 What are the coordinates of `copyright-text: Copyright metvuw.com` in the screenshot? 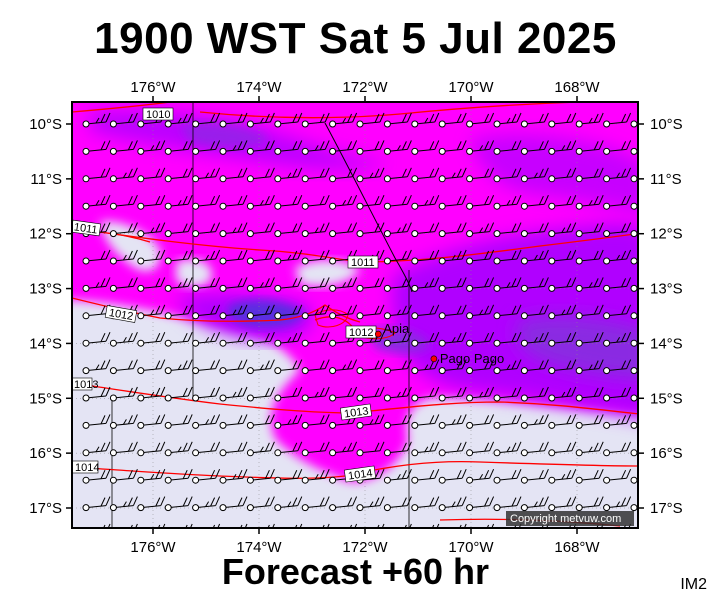 It's located at (565, 519).